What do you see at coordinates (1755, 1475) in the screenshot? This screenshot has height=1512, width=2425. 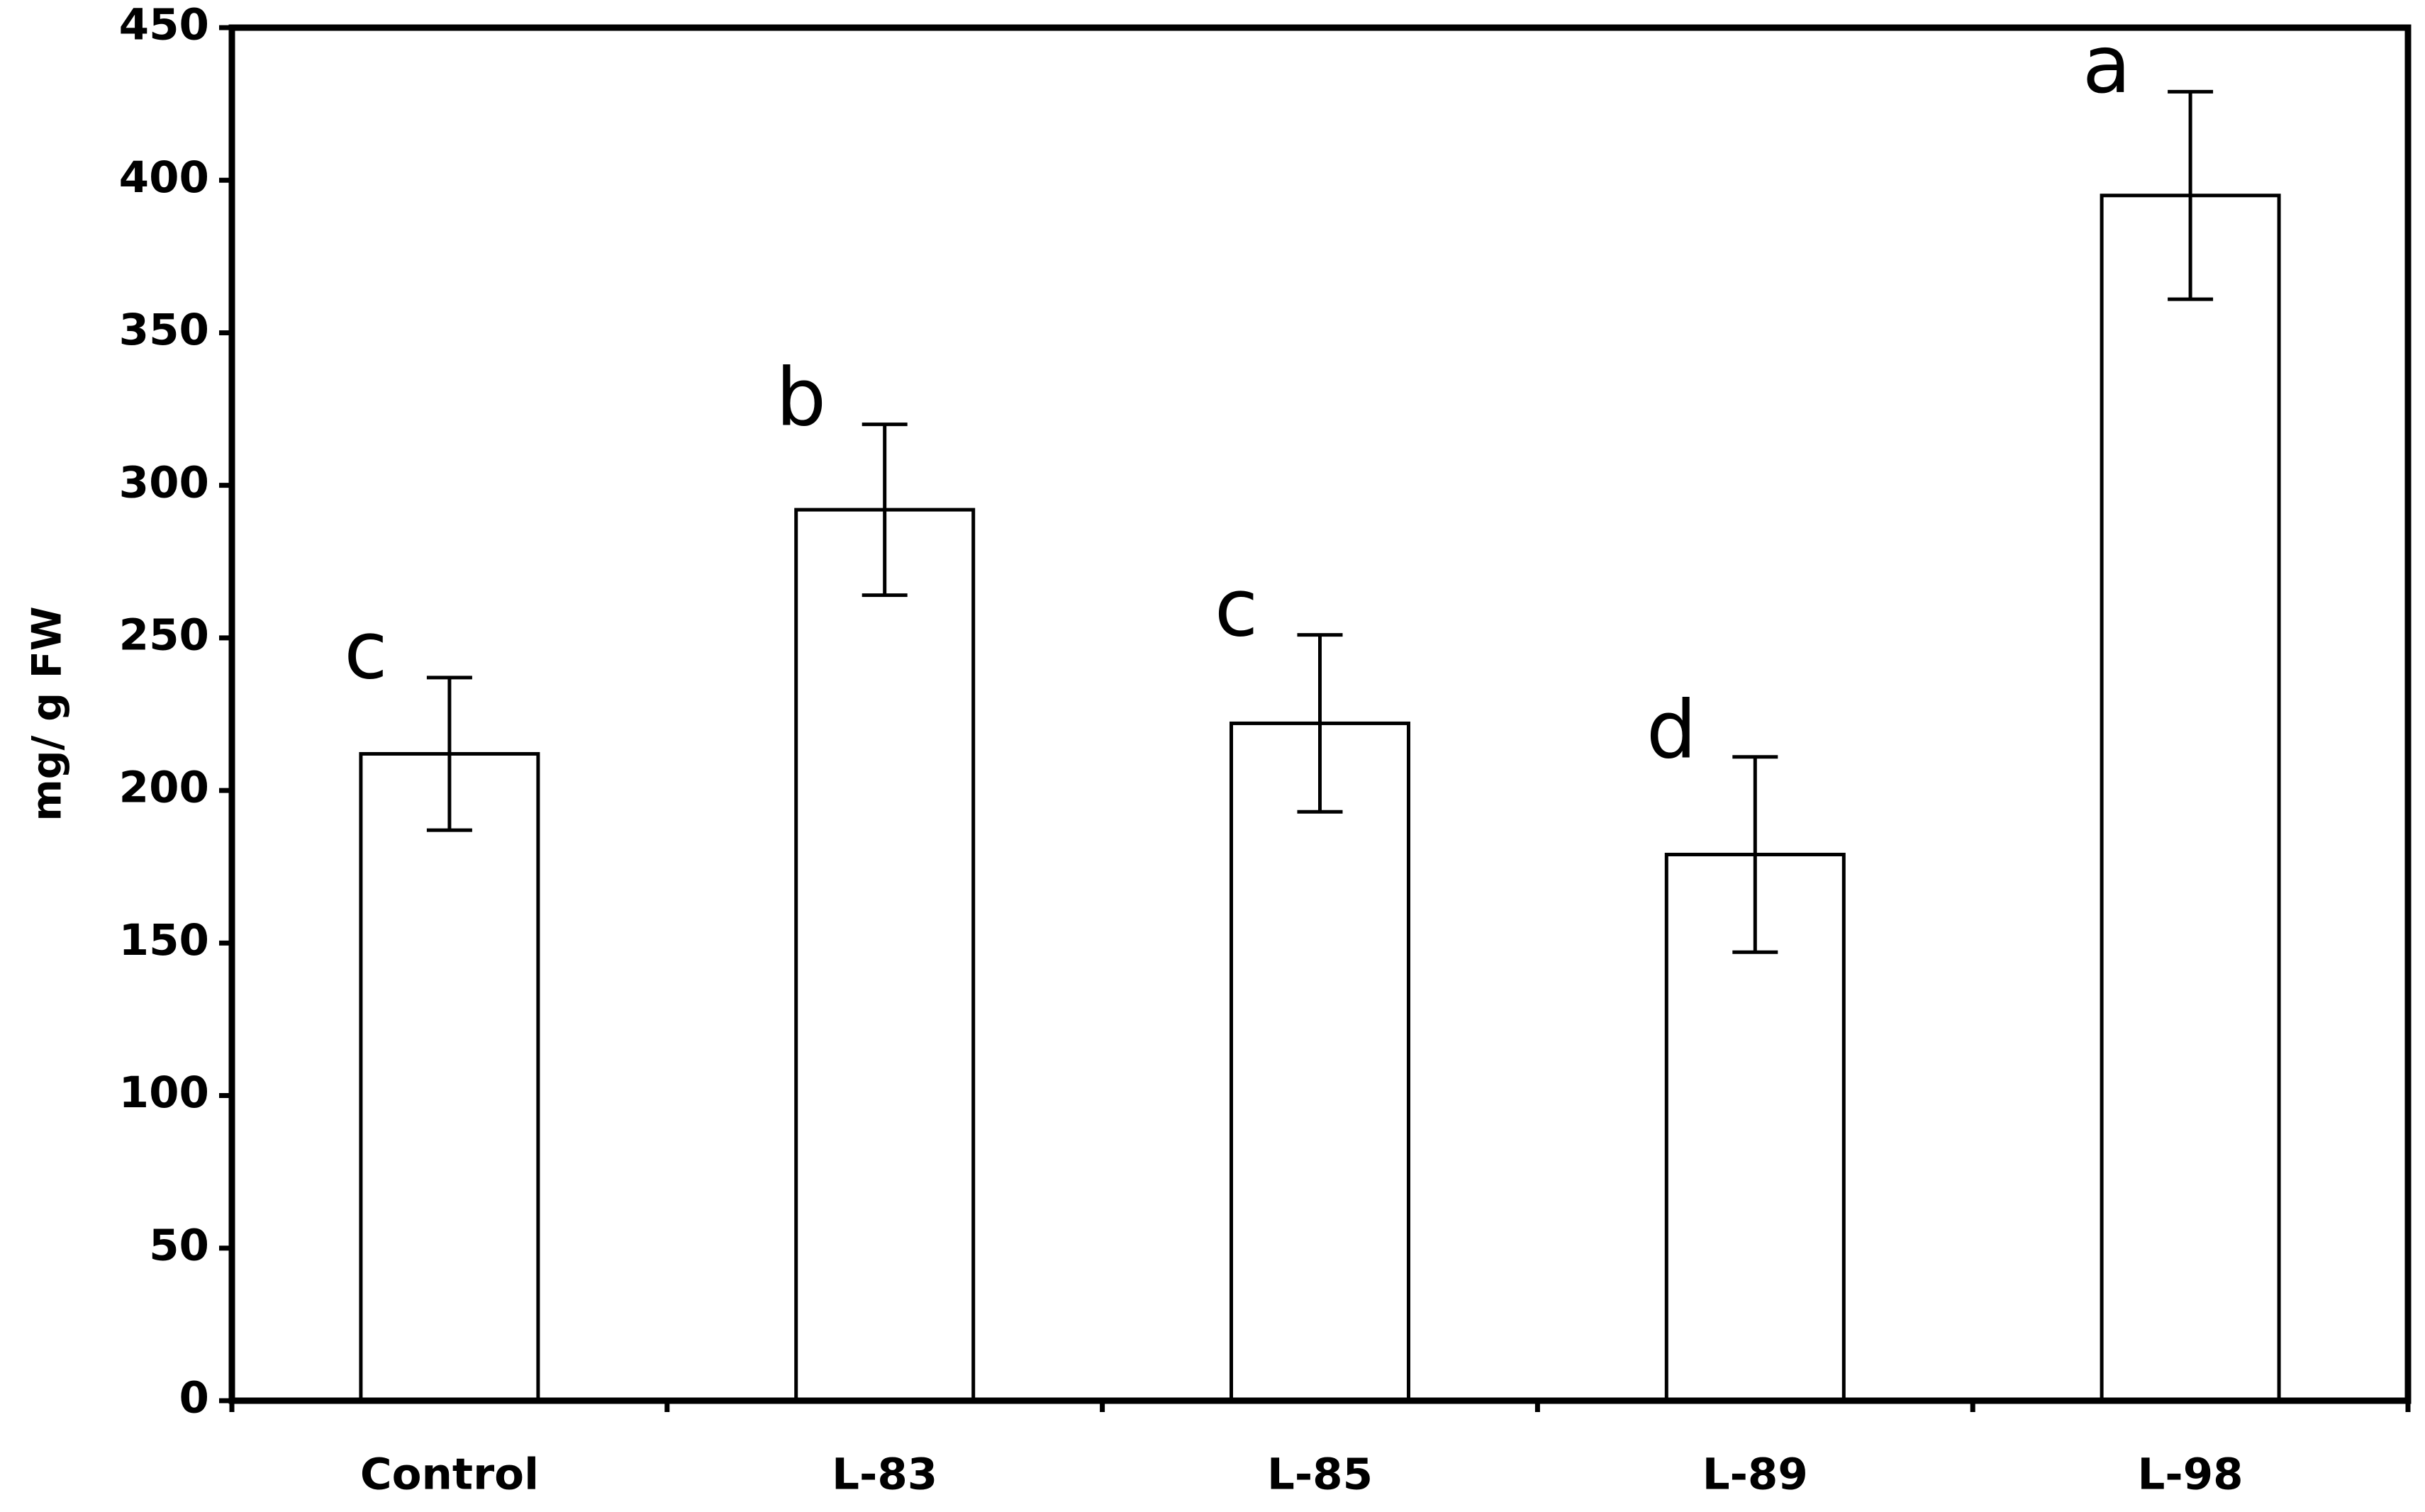 I see `x-tick-label: L-89` at bounding box center [1755, 1475].